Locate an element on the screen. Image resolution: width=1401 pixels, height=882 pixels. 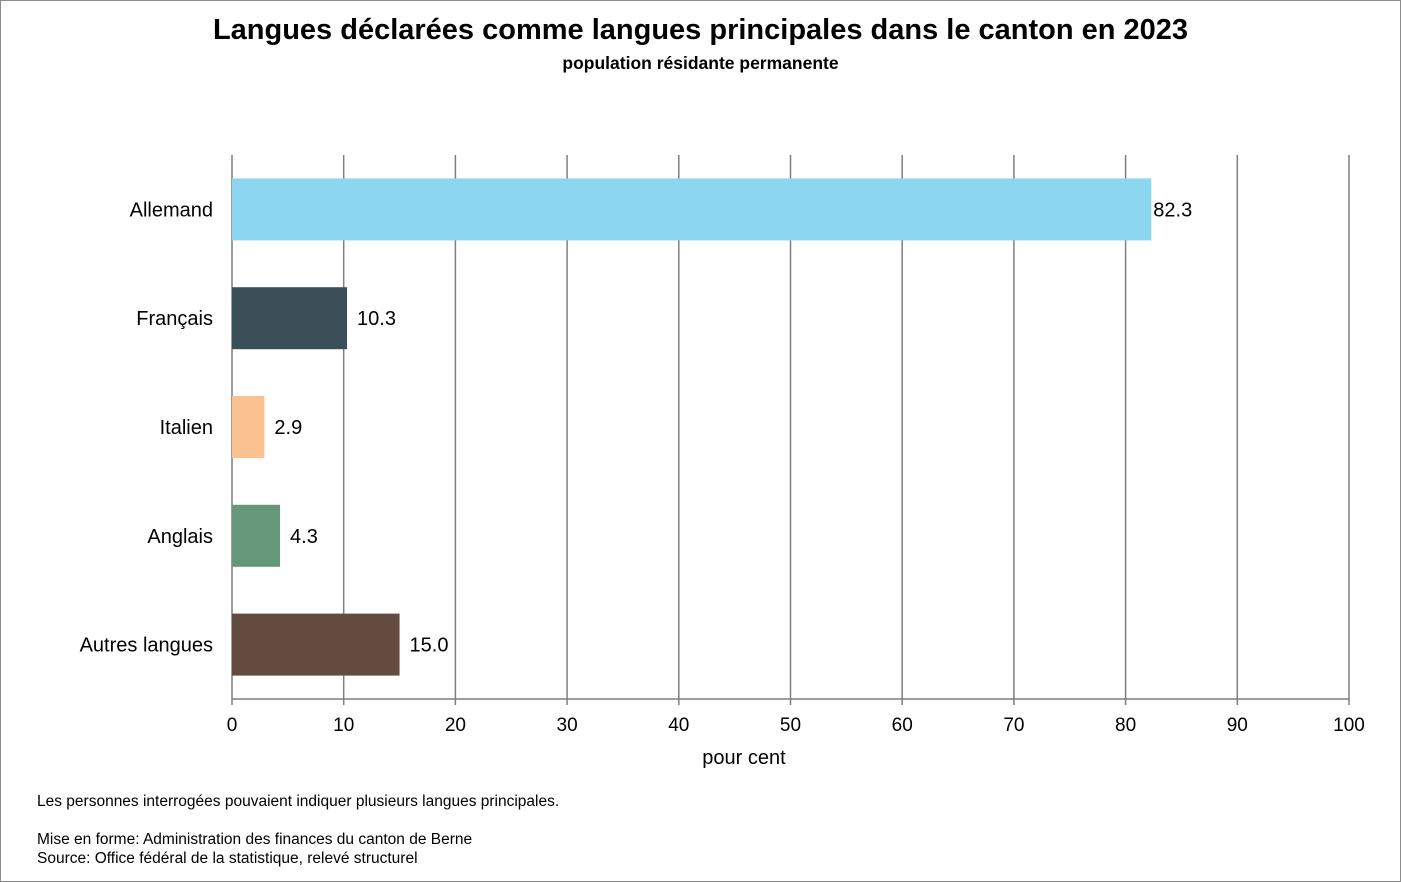
x-tick-labels: 0 10 20 30 40 50 60 70 80 90 100 is located at coordinates (796, 725).